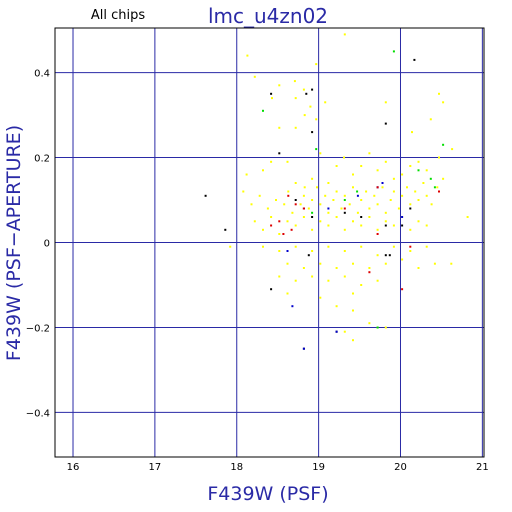  What do you see at coordinates (278, 467) in the screenshot?
I see `x-tick-labels: 16 17 18 19 20 21` at bounding box center [278, 467].